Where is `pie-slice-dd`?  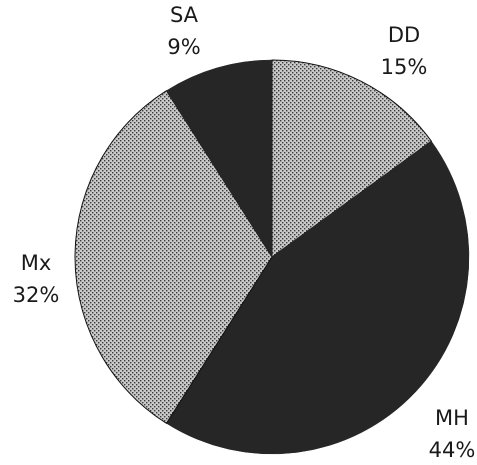 pie-slice-dd is located at coordinates (352, 158).